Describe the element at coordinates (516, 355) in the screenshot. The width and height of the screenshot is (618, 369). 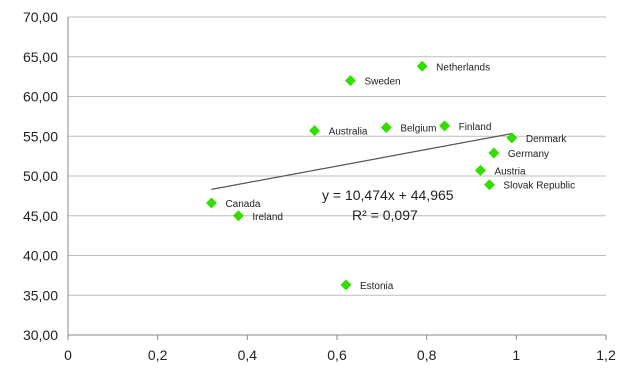
I see `x-tick-label: 1` at that location.